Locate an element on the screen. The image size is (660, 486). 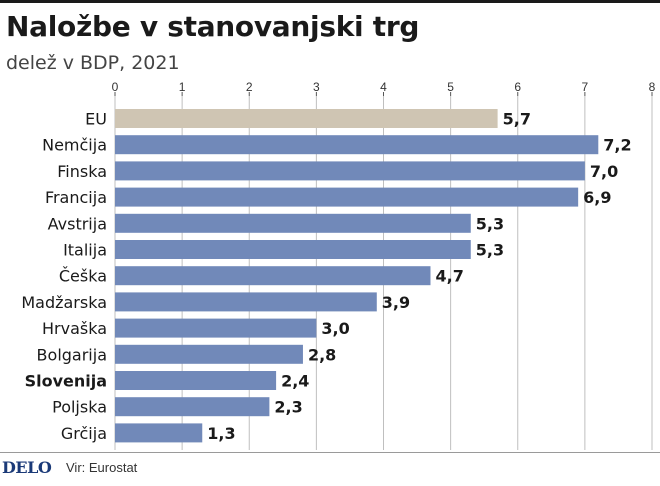
x-tick-label: 0 is located at coordinates (115, 87).